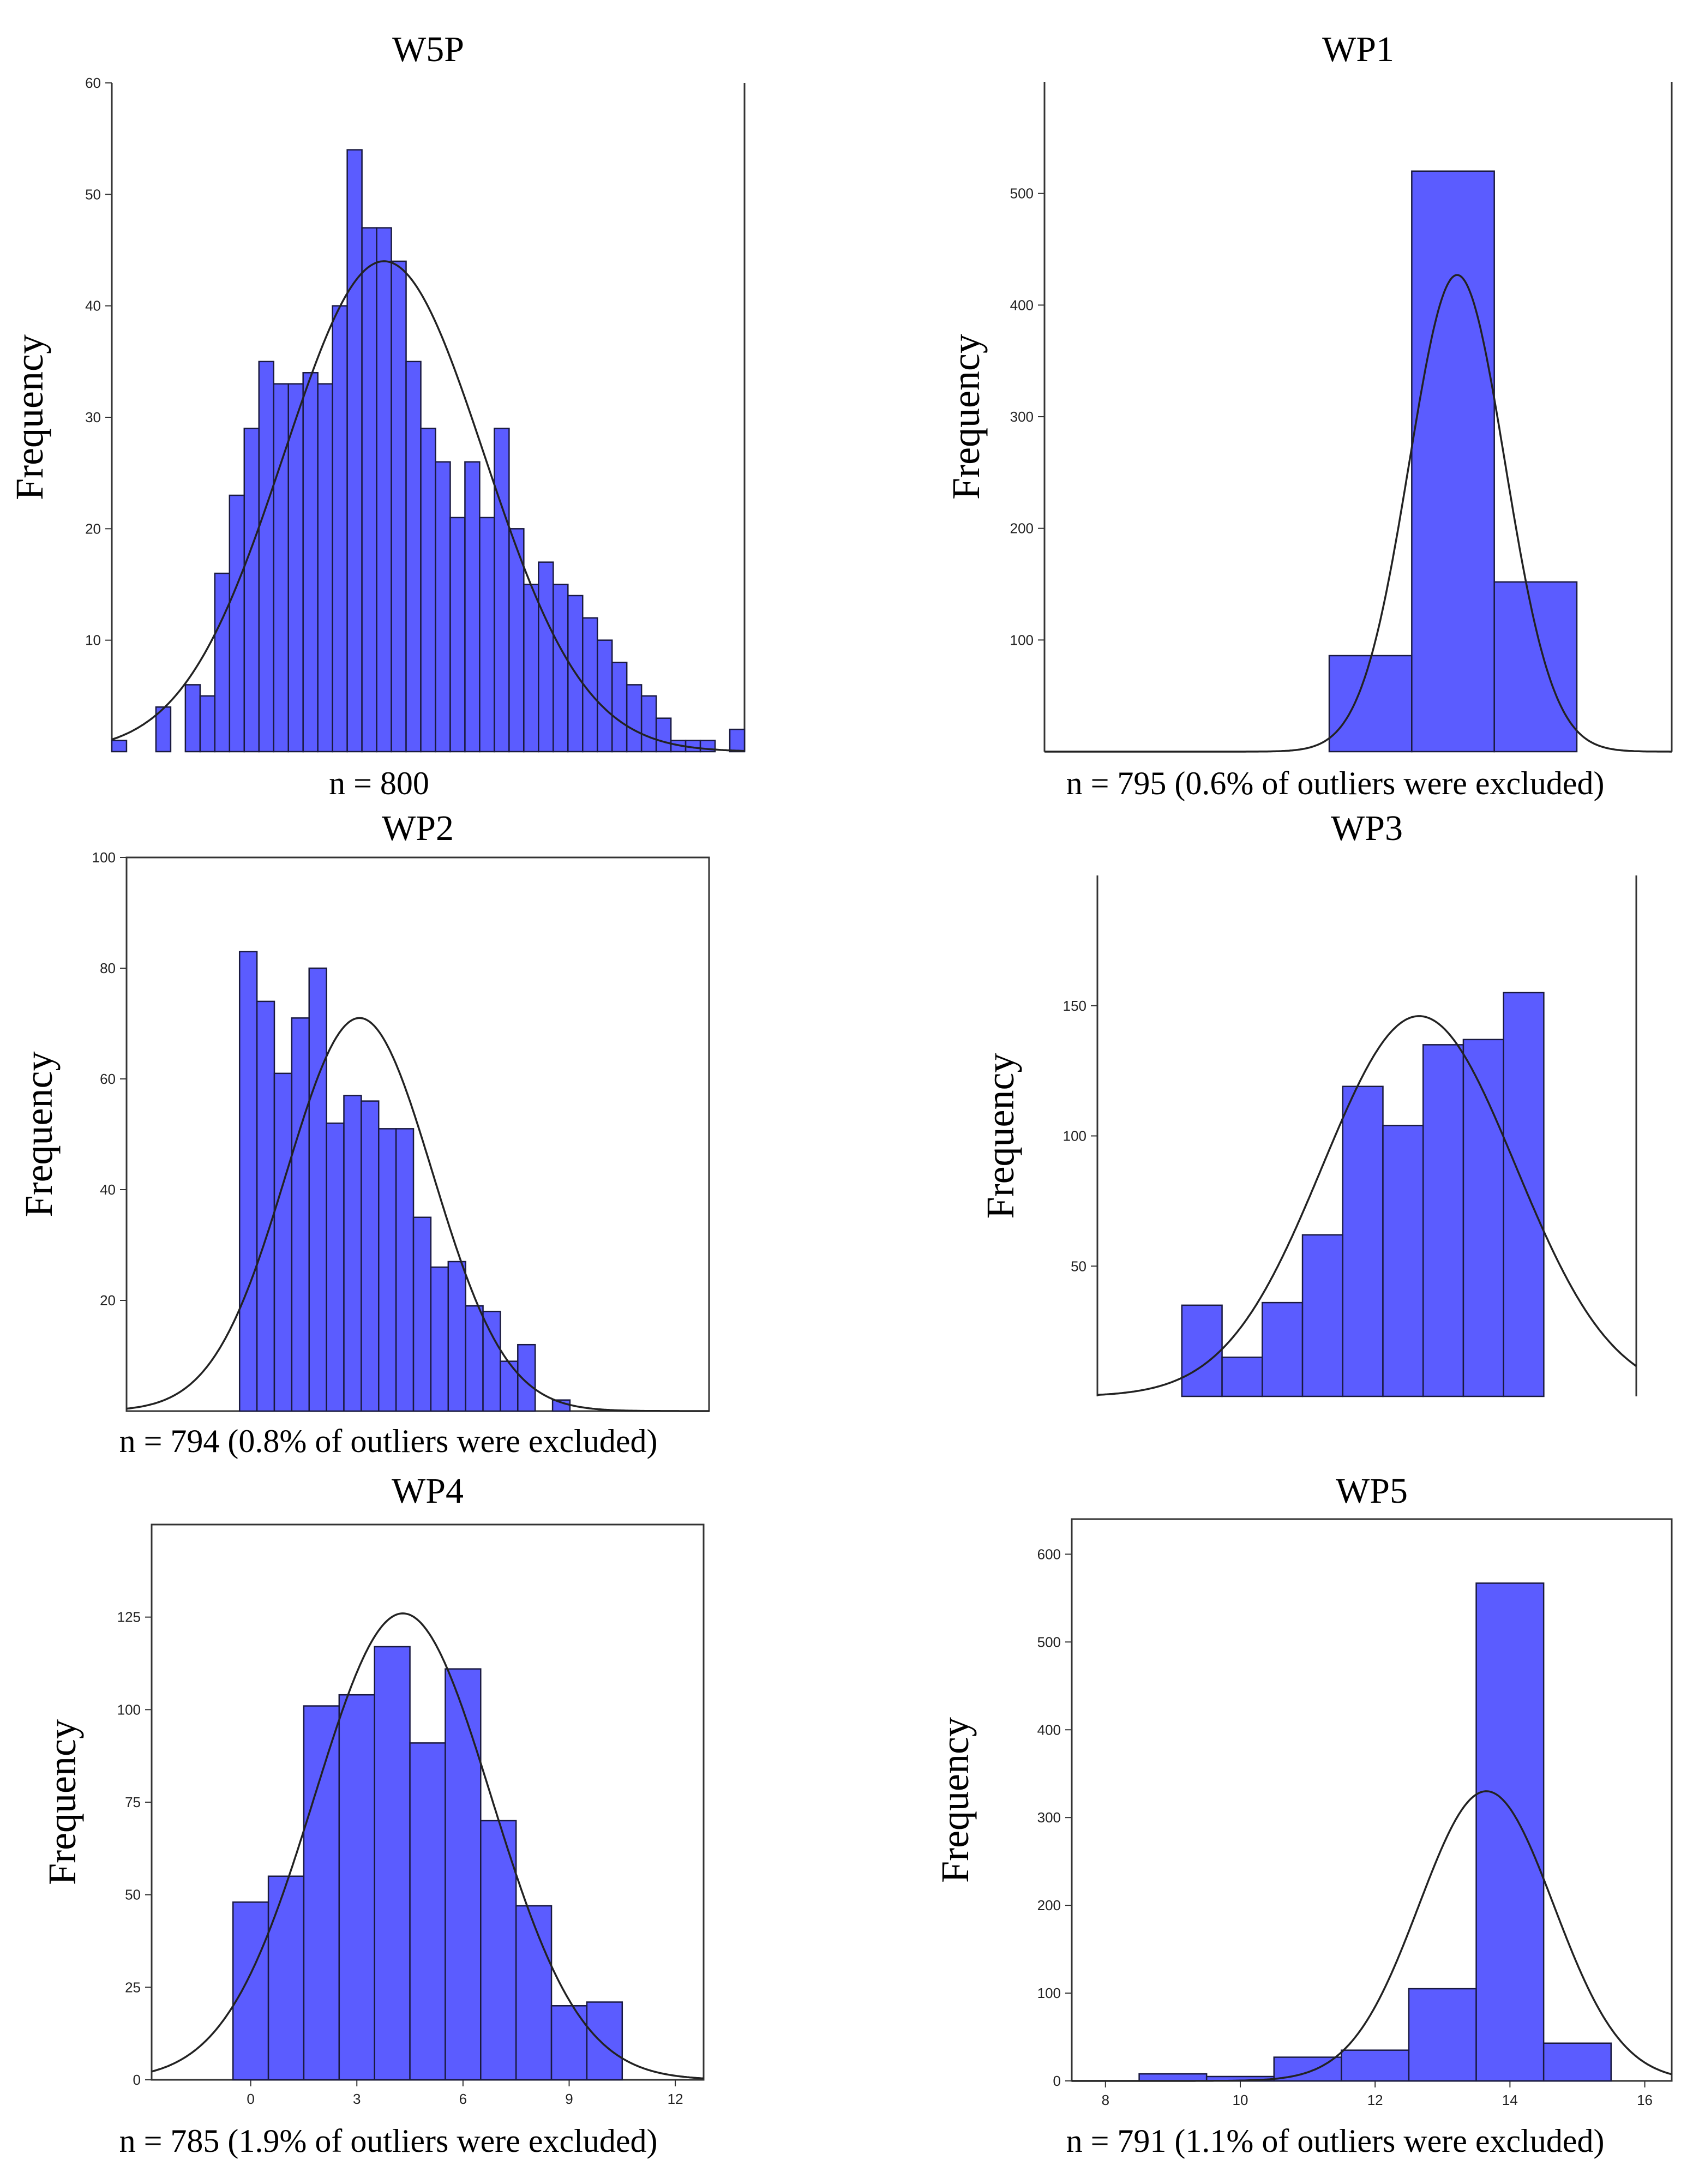 This screenshot has width=1705, height=2184. What do you see at coordinates (1372, 1491) in the screenshot?
I see `chart-title: WP5` at bounding box center [1372, 1491].